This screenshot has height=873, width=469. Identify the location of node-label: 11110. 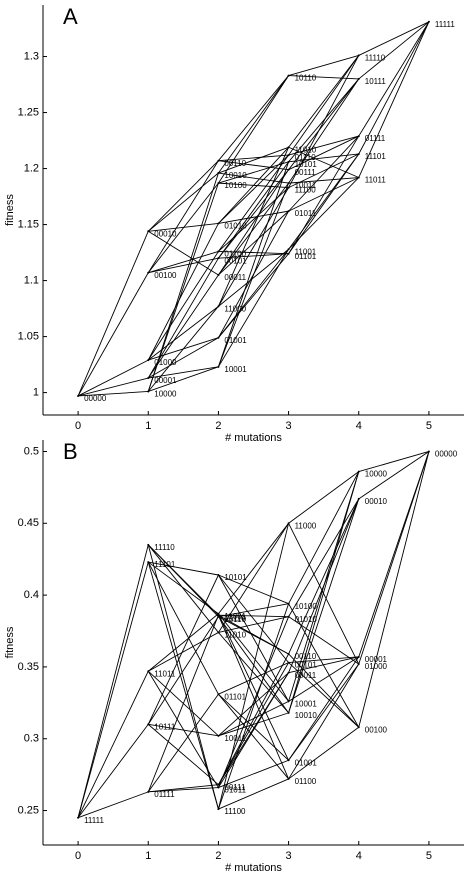
(375, 58).